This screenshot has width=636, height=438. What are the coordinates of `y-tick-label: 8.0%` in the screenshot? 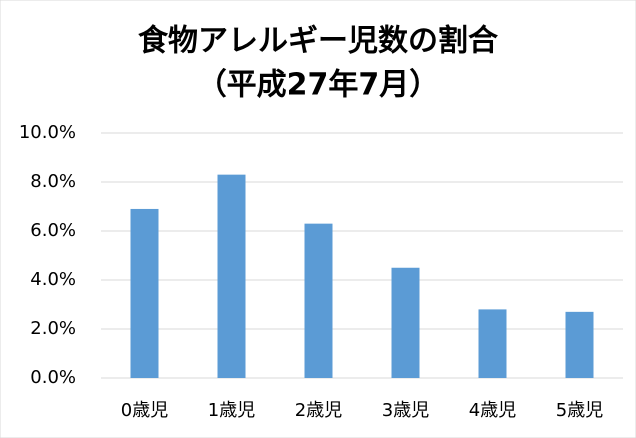 It's located at (53, 181).